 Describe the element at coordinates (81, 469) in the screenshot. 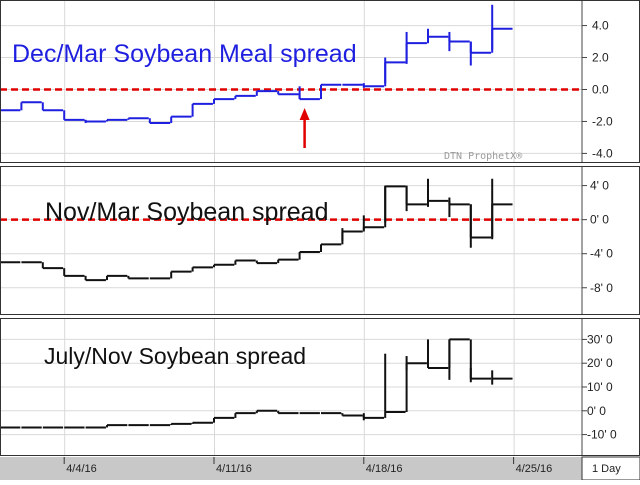

I see `x-tick-label: 4/4/16` at that location.